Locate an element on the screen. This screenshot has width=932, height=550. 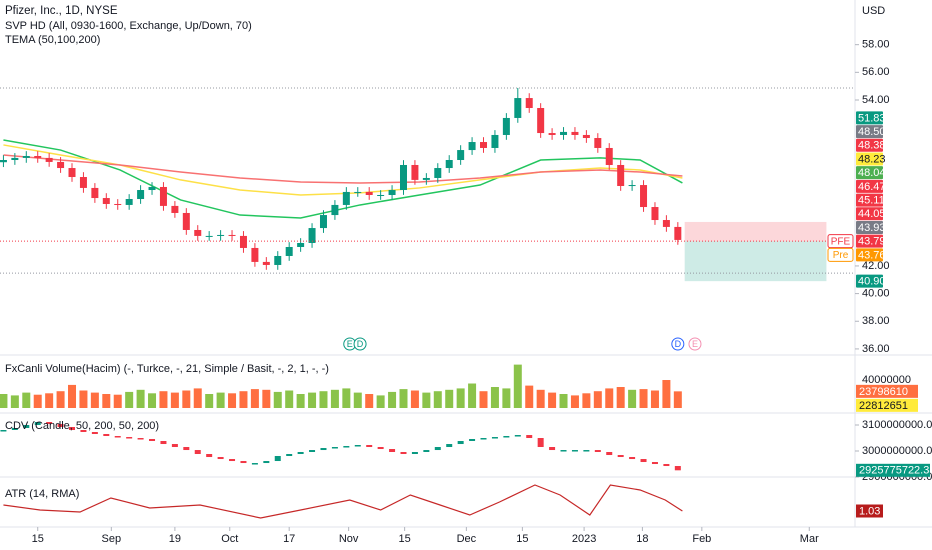
price-badge-label: 46.47 is located at coordinates (872, 187).